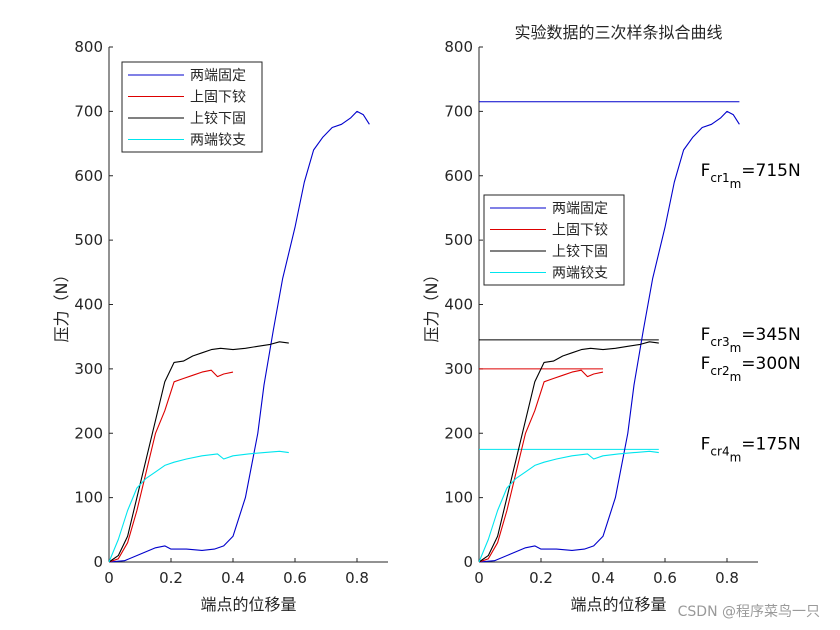  What do you see at coordinates (751, 176) in the screenshot?
I see `critical-load-annotation: Fcr1m=715N` at bounding box center [751, 176].